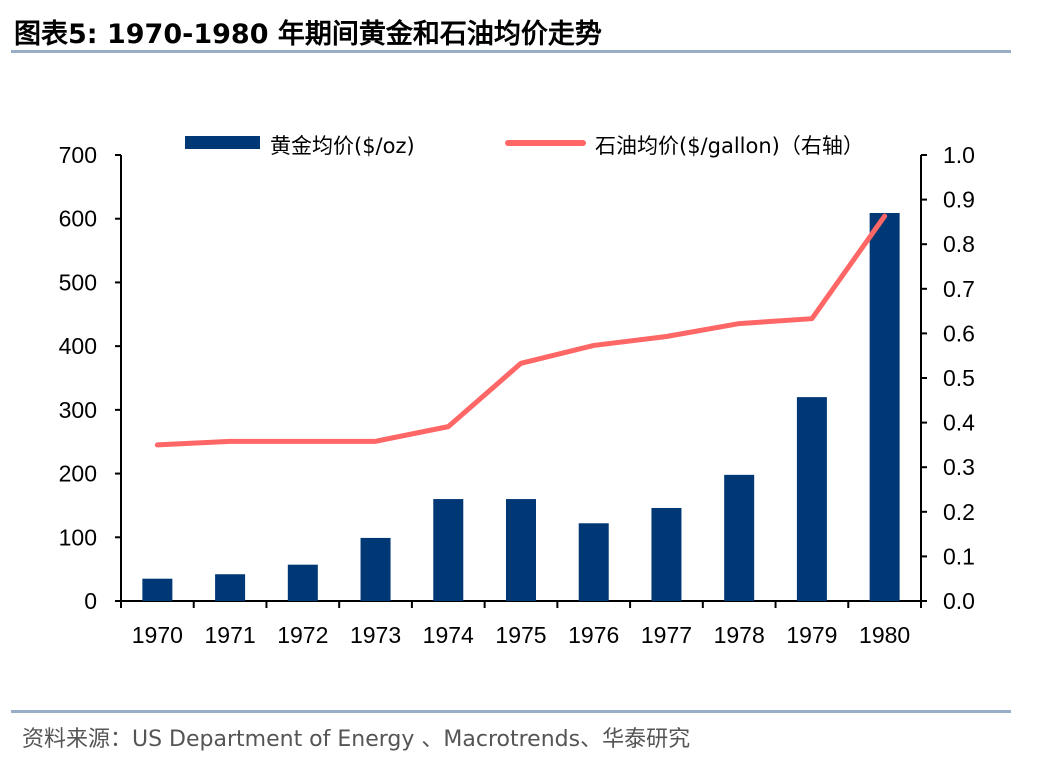 Image resolution: width=1048 pixels, height=760 pixels. Describe the element at coordinates (78, 282) in the screenshot. I see `left-tick-label: 500` at that location.